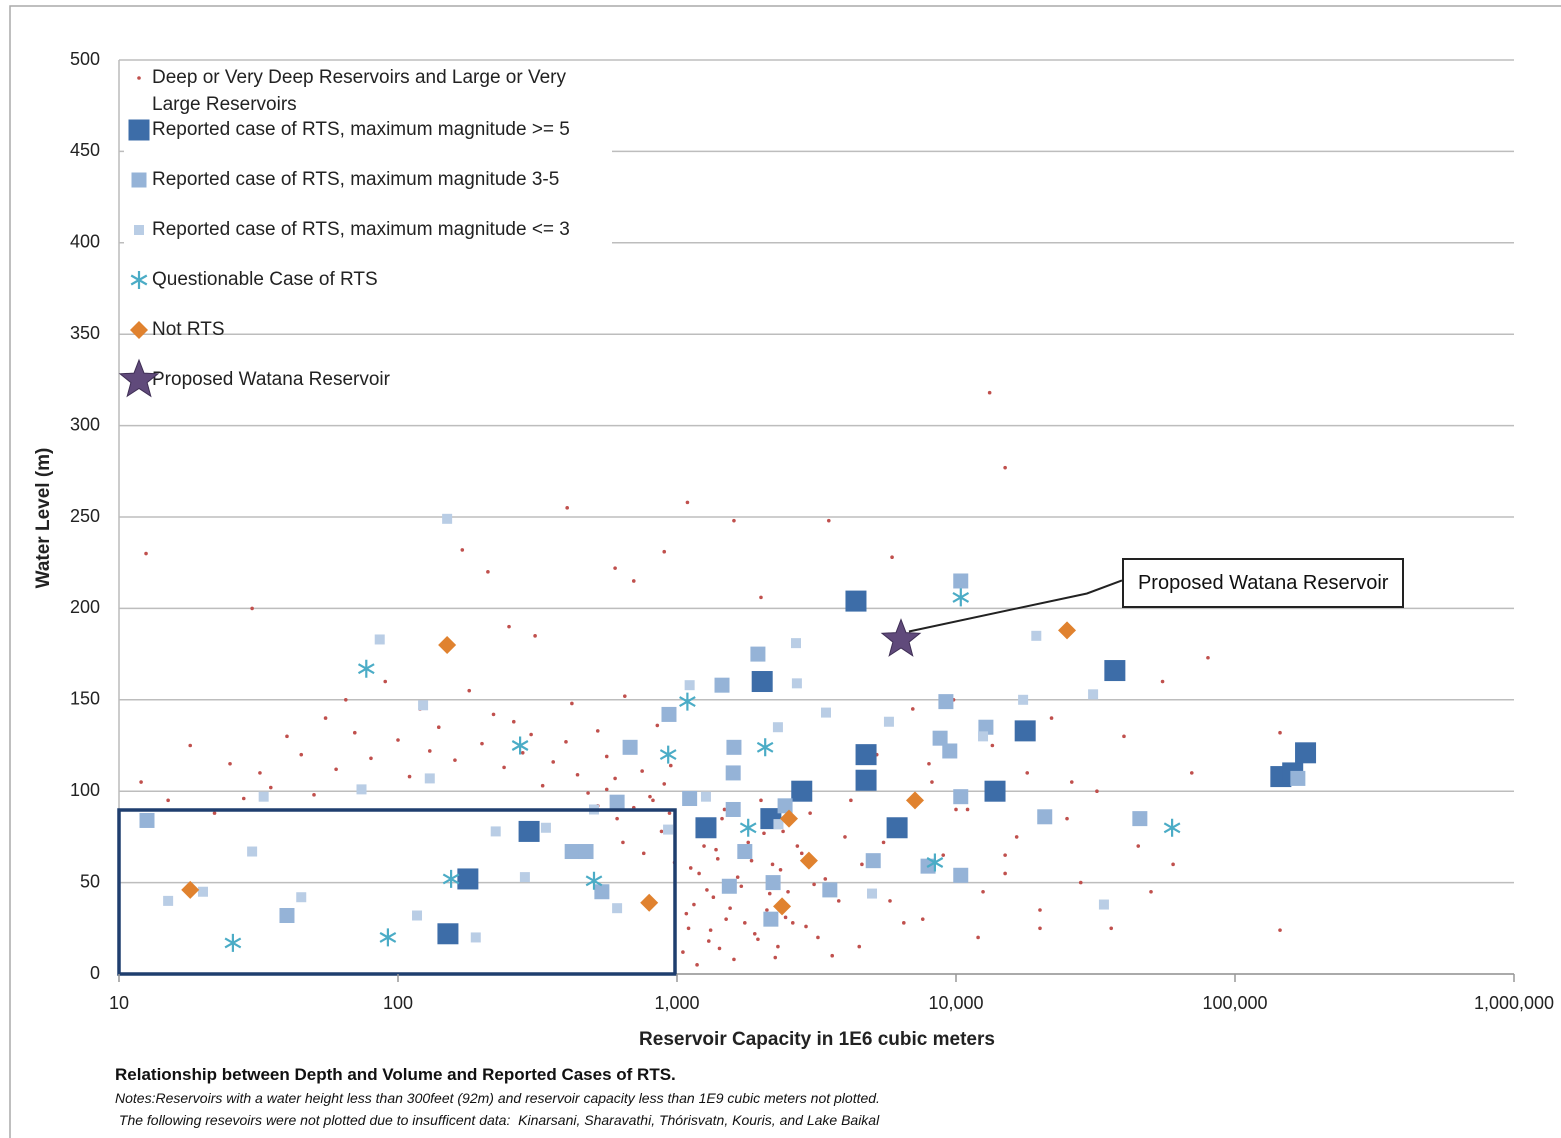 The width and height of the screenshot is (1561, 1138). Describe the element at coordinates (271, 379) in the screenshot. I see `legend-label: Proposed Watana Reservoir` at that location.